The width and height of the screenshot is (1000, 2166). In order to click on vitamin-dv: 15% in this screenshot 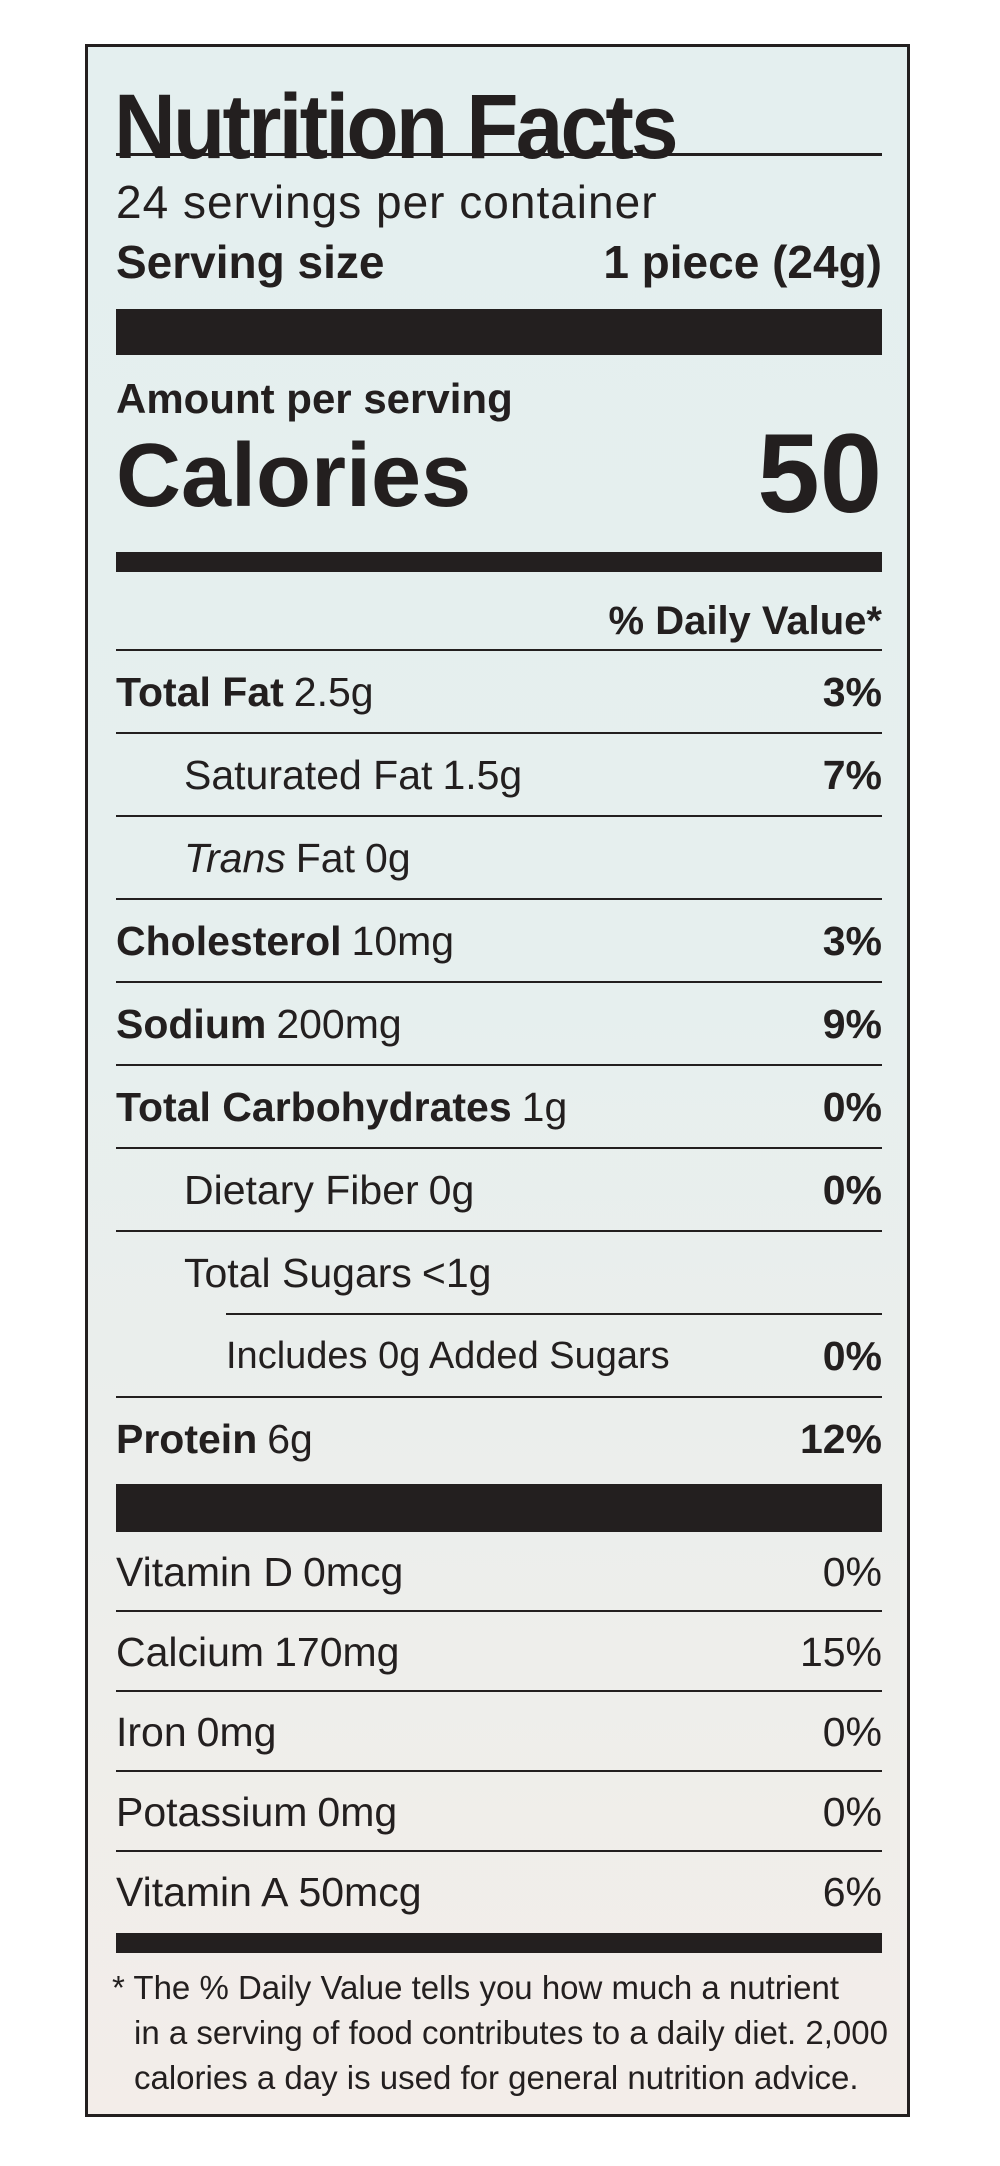, I will do `click(840, 1651)`.